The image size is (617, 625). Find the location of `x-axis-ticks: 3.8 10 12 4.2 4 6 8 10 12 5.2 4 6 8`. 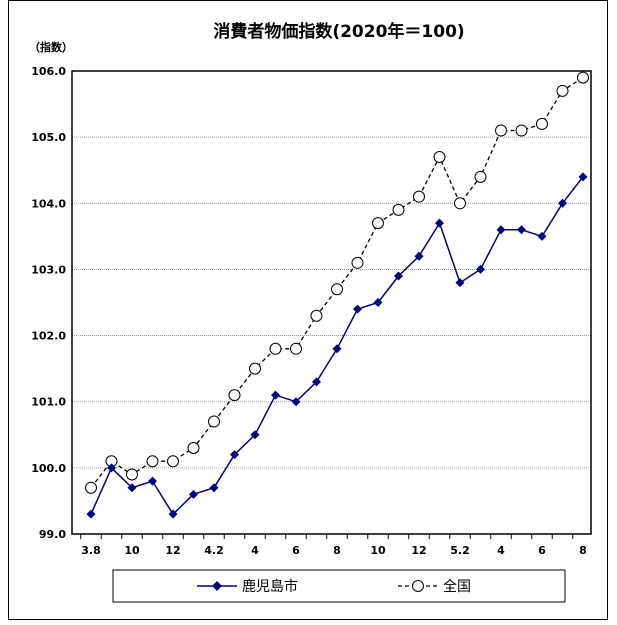

x-axis-ticks: 3.8 10 12 4.2 4 6 8 10 12 5.2 4 6 8 is located at coordinates (333, 545).